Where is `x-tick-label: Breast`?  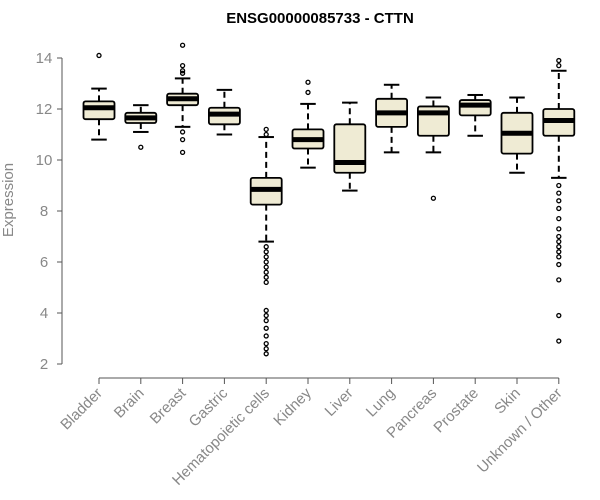 x-tick-label: Breast is located at coordinates (168, 405).